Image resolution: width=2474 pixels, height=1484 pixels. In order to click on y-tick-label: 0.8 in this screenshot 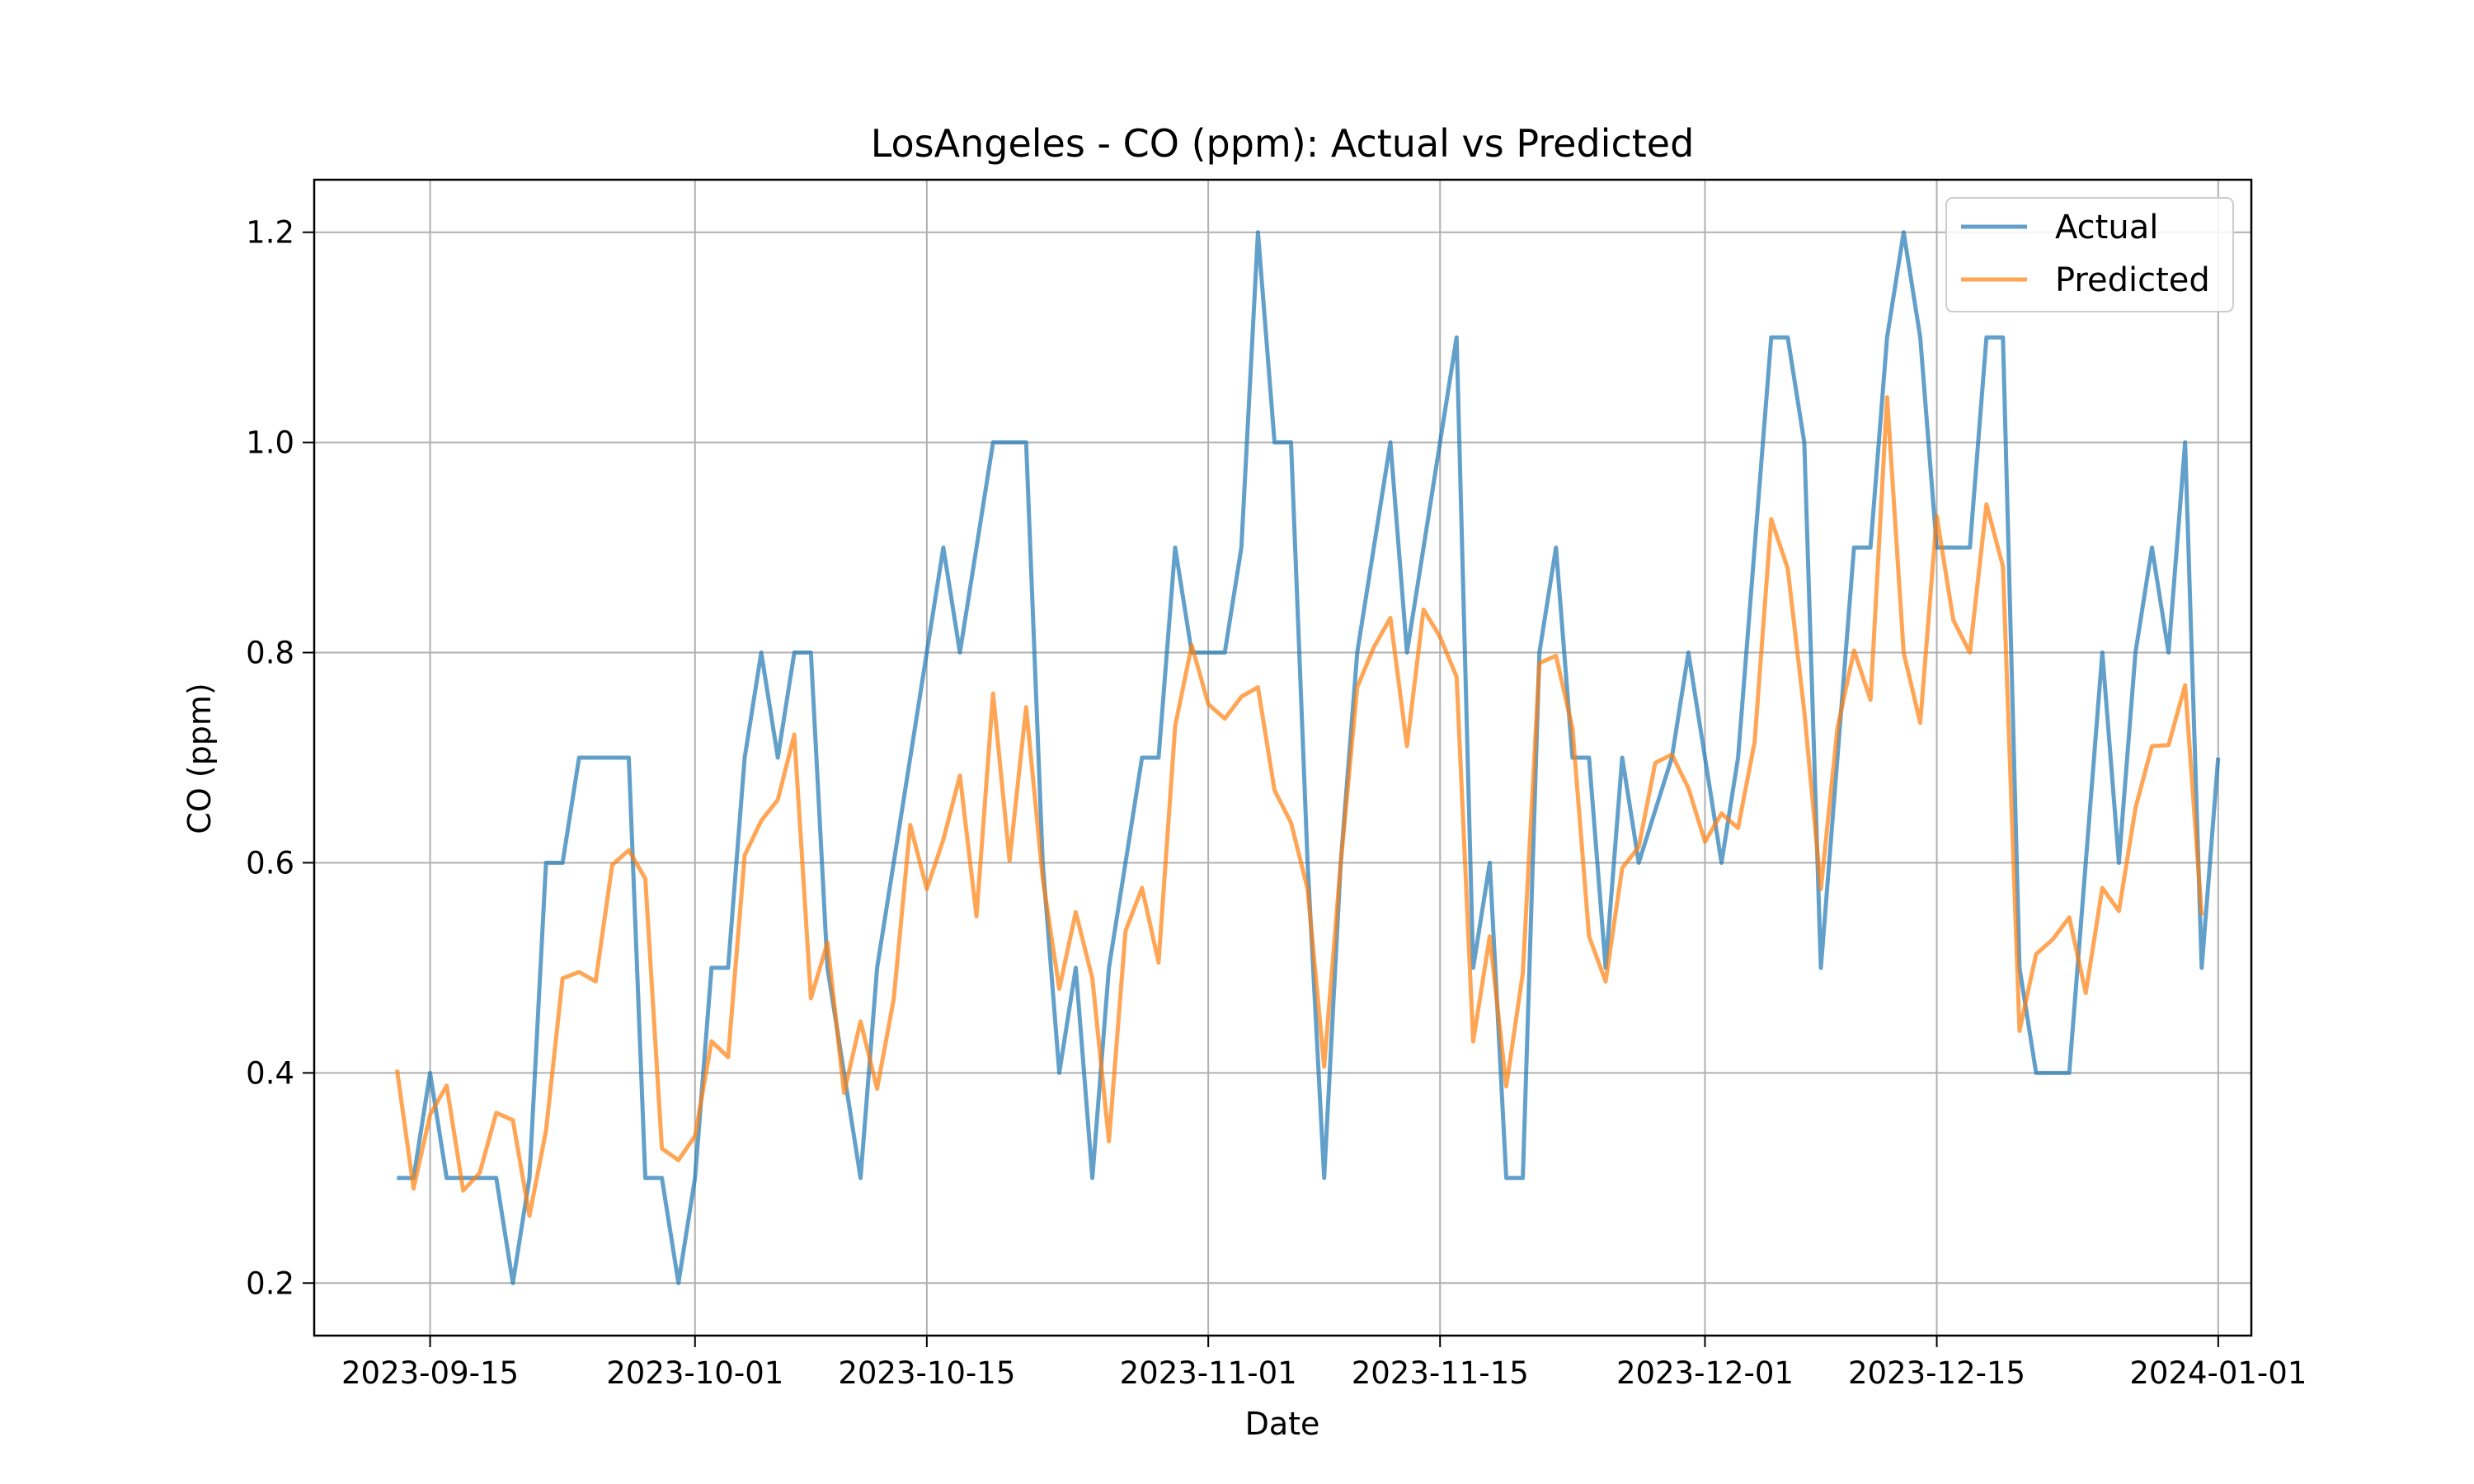, I will do `click(270, 653)`.